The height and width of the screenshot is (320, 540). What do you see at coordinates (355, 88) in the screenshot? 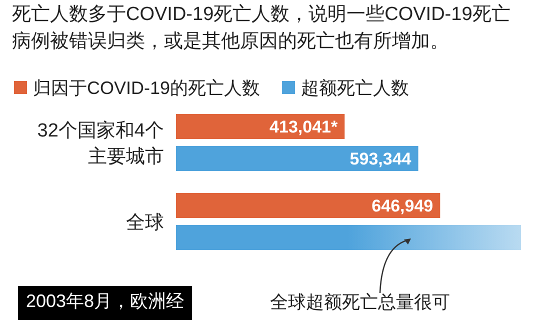
I see `legend-label: 超额死亡人数` at bounding box center [355, 88].